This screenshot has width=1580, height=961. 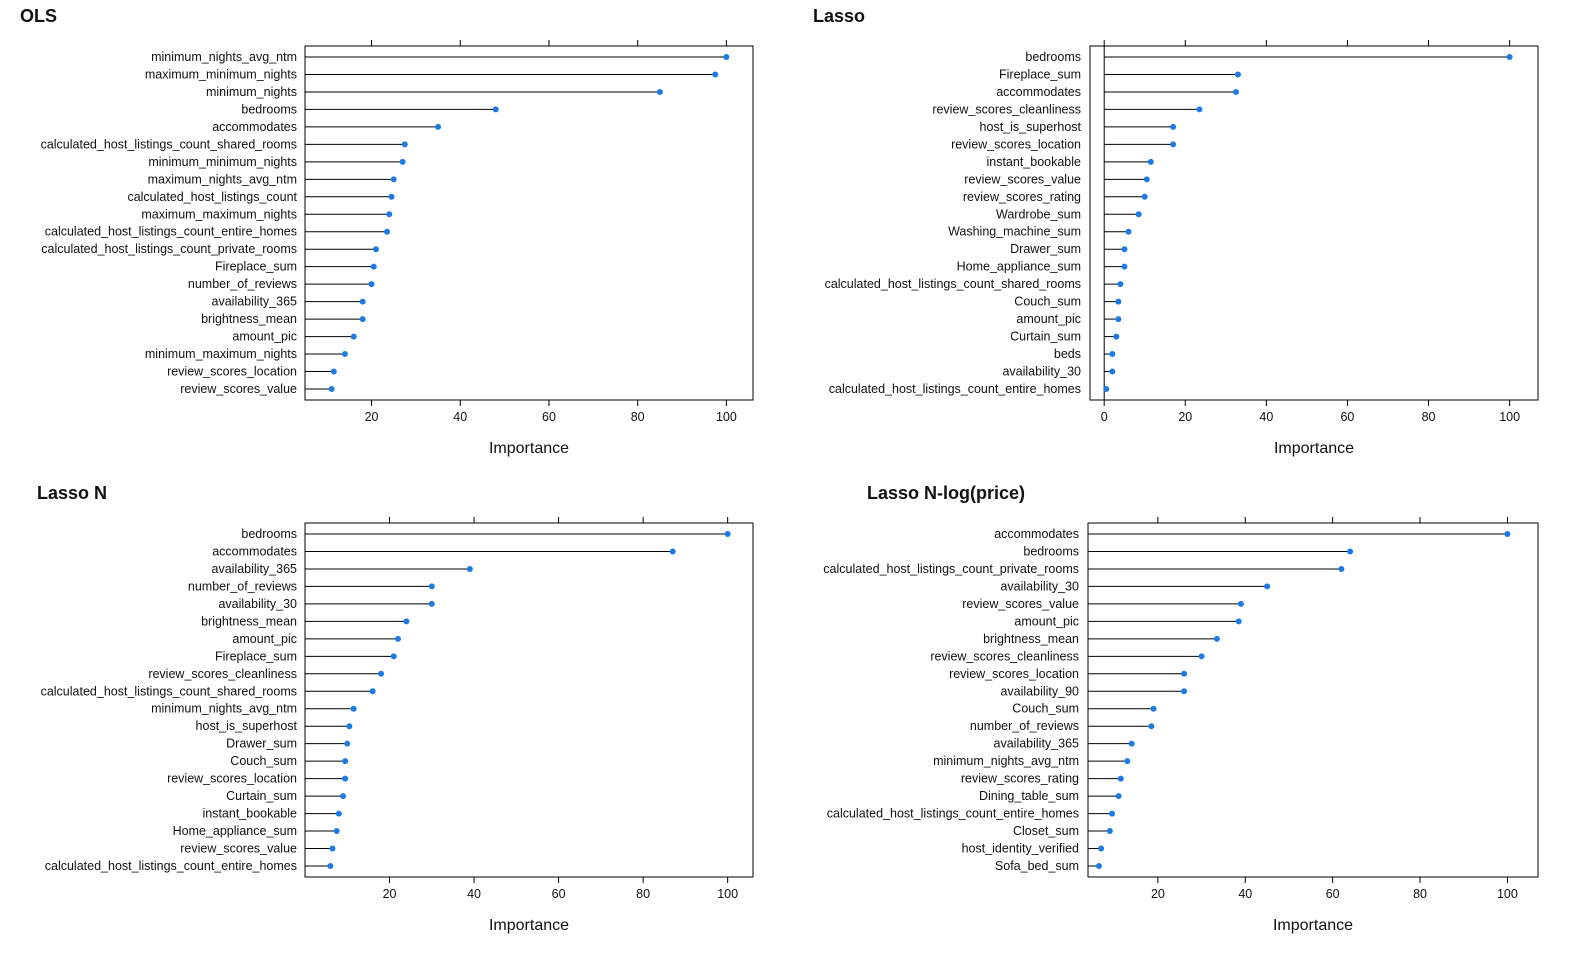 What do you see at coordinates (255, 569) in the screenshot?
I see `category-label: availability_365` at bounding box center [255, 569].